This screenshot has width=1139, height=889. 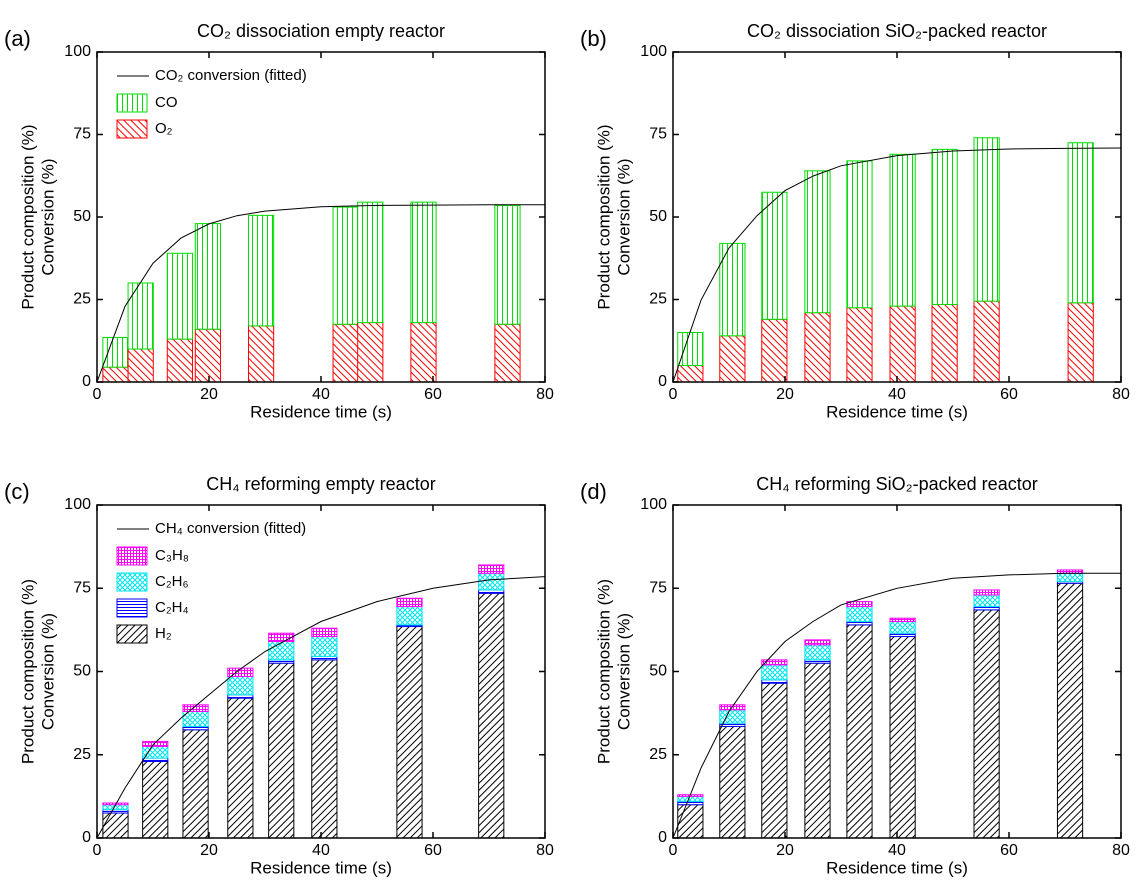 What do you see at coordinates (321, 31) in the screenshot?
I see `chart-title: CO₂ dissociation empty reactor` at bounding box center [321, 31].